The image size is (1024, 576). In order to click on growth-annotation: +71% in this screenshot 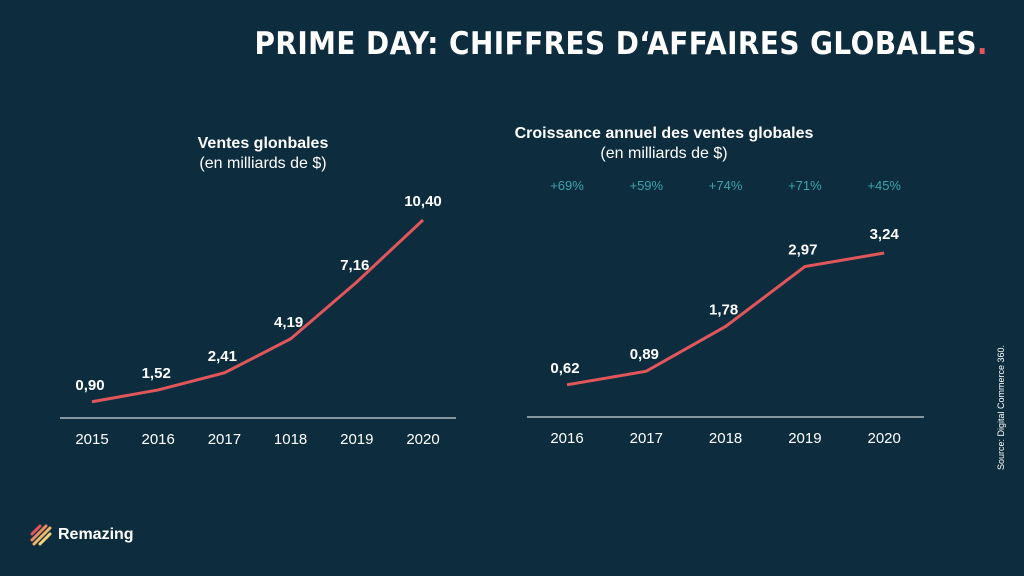, I will do `click(805, 185)`.